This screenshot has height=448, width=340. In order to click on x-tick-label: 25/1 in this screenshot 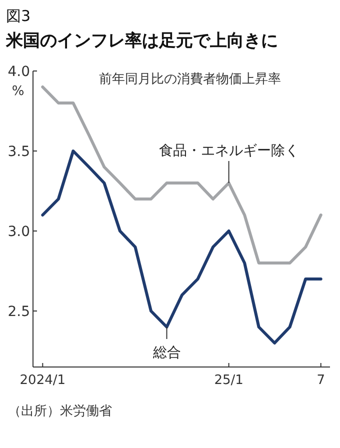, I will do `click(229, 380)`.